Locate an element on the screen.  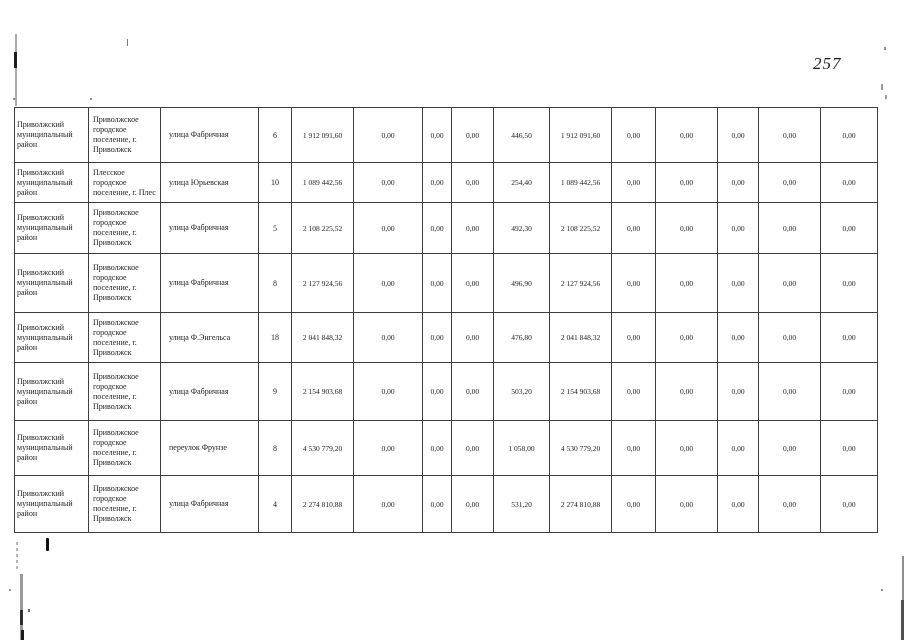
cell-value: 2 041 848,32 is located at coordinates (580, 337).